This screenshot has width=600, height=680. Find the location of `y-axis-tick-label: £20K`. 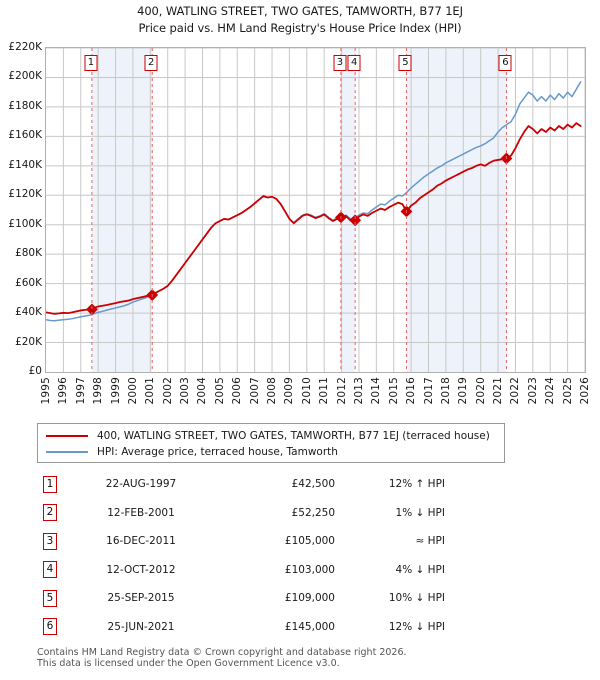

y-axis-tick-label: £20K is located at coordinates (28, 341).